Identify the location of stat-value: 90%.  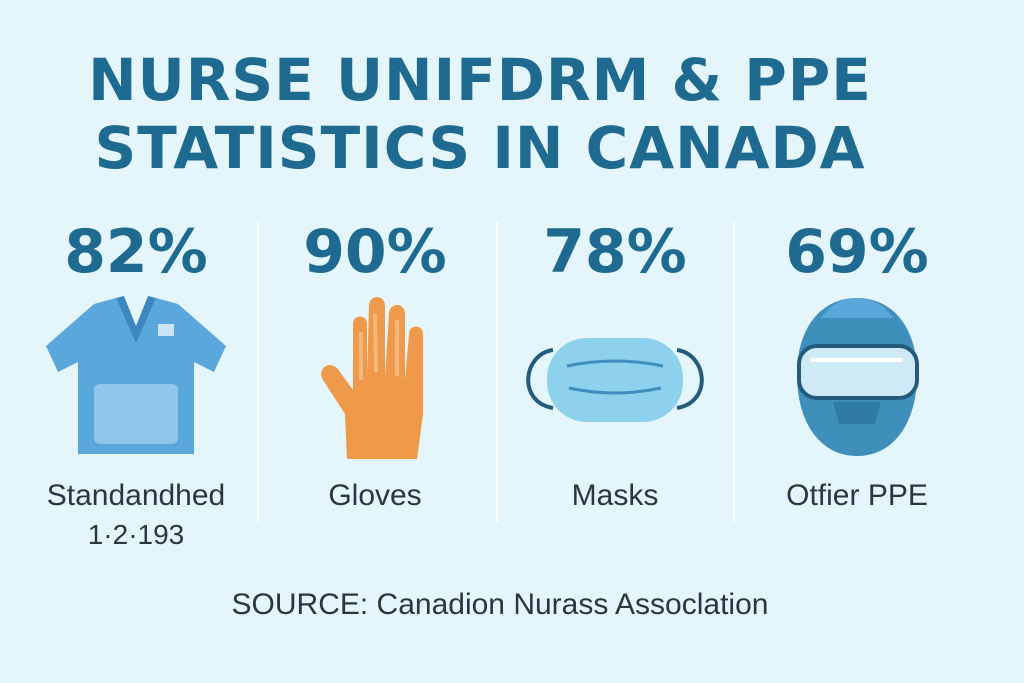
(375, 252).